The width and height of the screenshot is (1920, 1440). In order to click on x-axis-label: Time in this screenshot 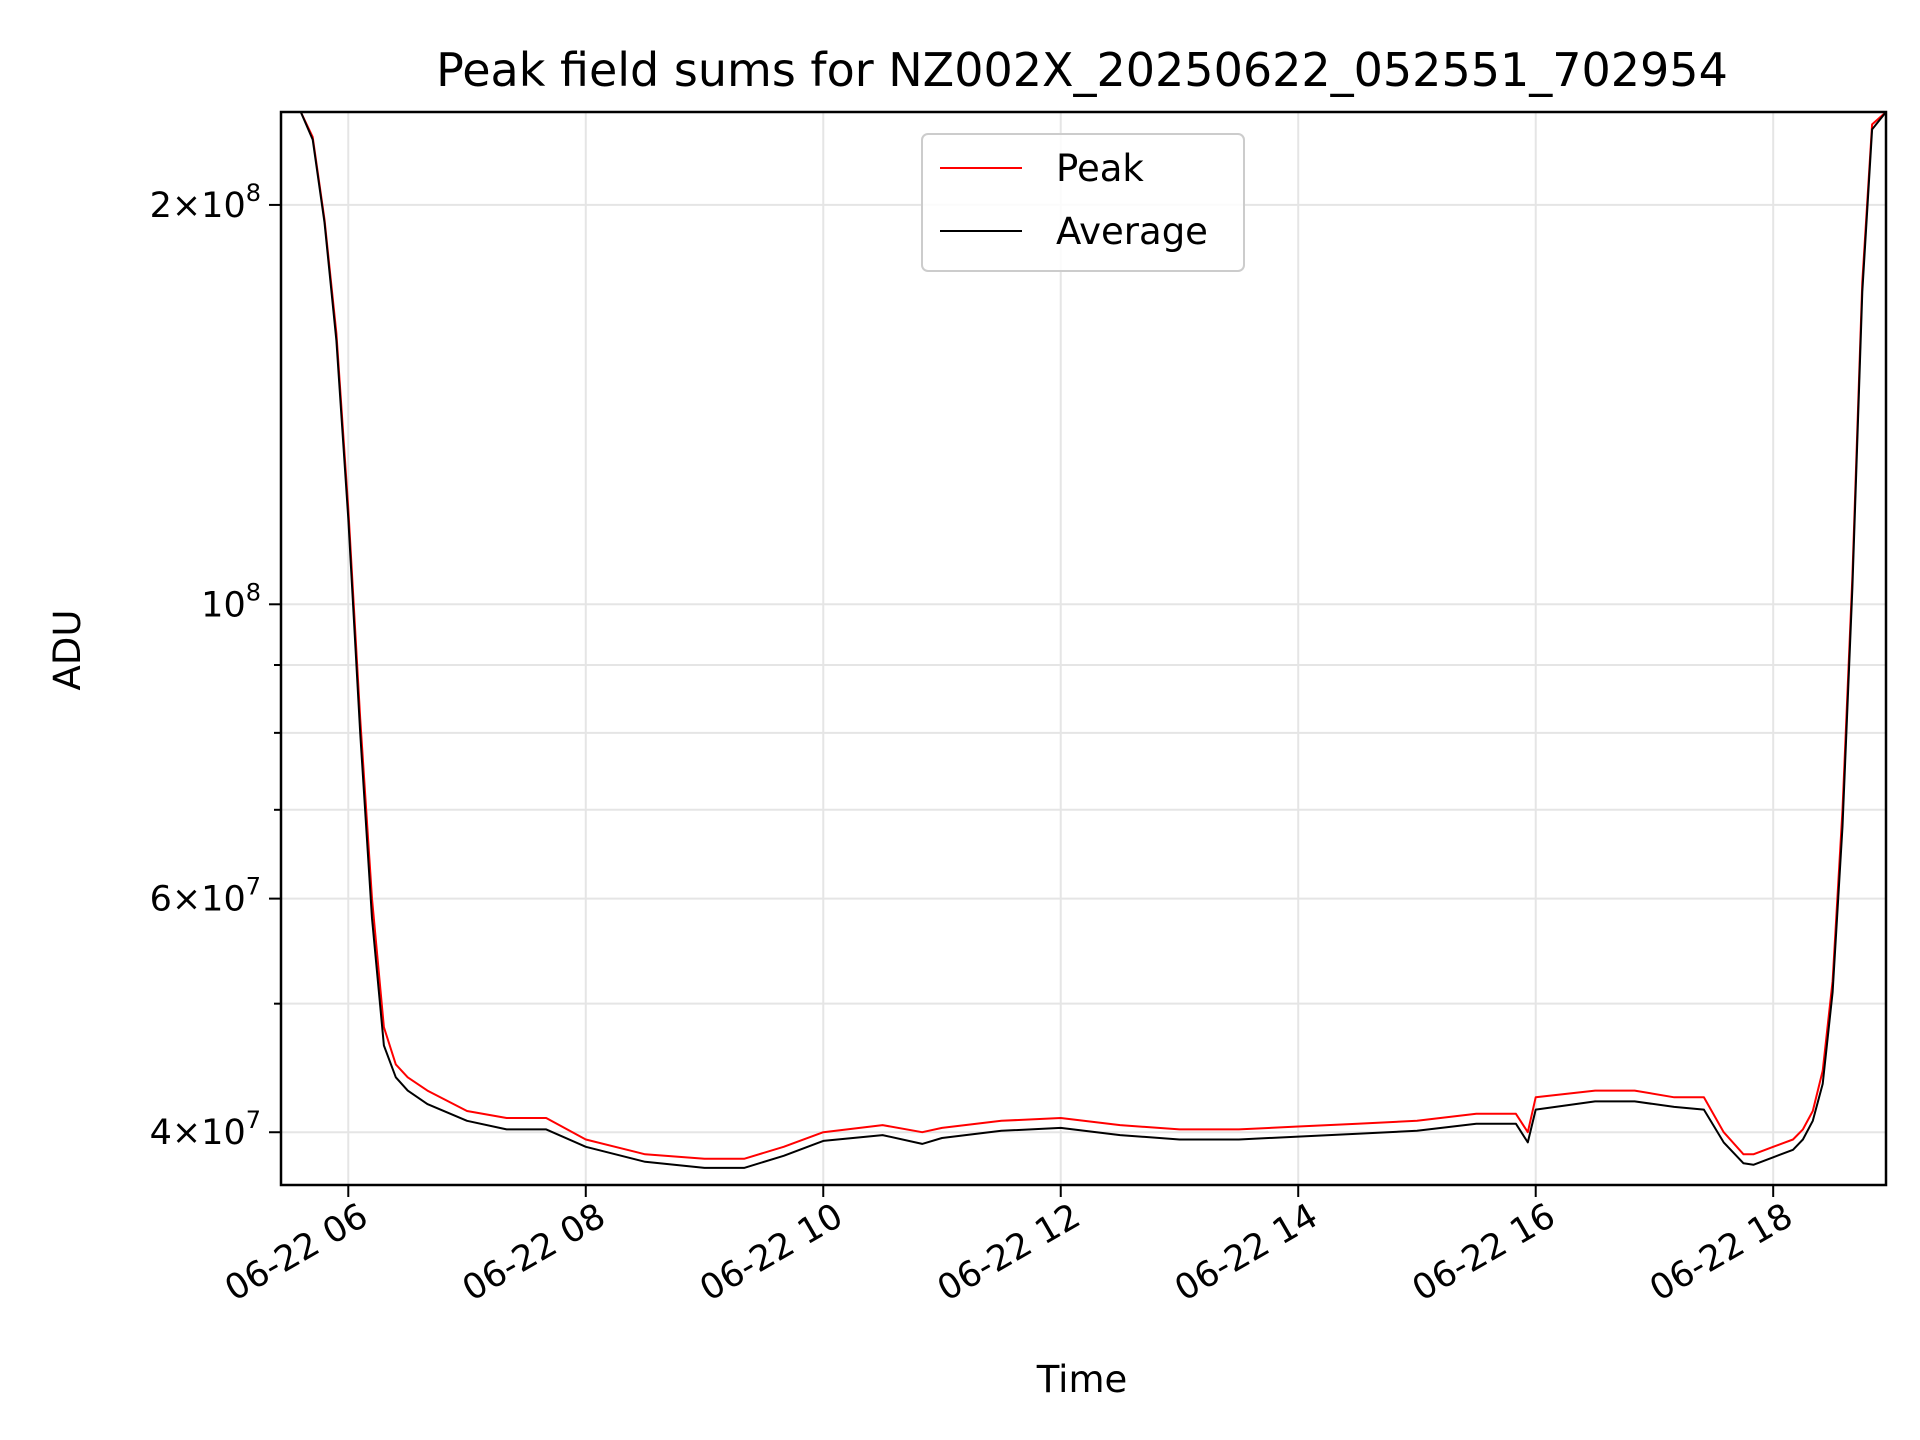, I will do `click(1082, 1379)`.